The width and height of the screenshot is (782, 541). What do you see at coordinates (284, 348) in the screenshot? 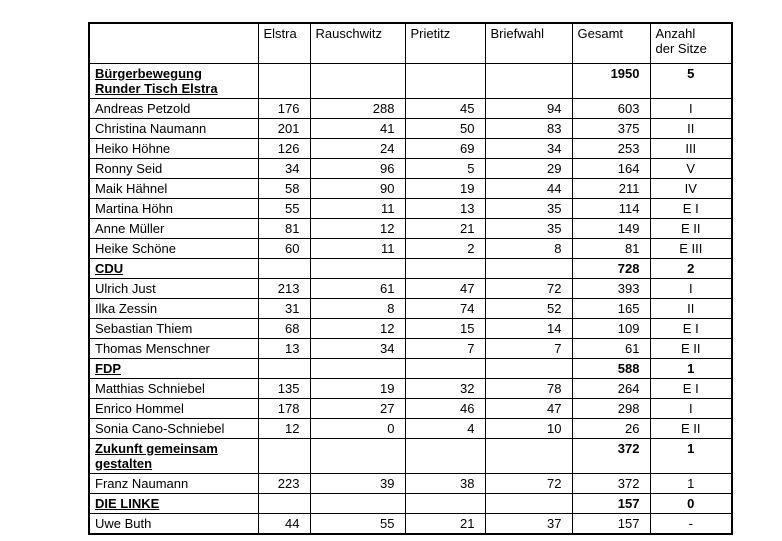
I see `votes-elstra: 13` at bounding box center [284, 348].